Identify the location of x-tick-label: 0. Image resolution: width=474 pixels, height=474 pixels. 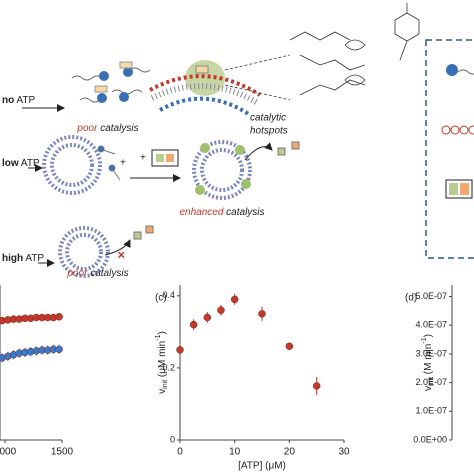
(180, 452).